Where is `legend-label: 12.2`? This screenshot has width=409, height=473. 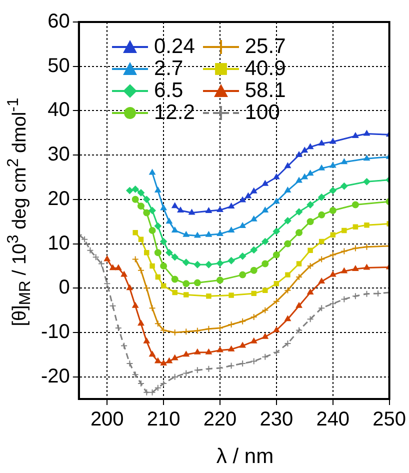
legend-label: 12.2 is located at coordinates (174, 112).